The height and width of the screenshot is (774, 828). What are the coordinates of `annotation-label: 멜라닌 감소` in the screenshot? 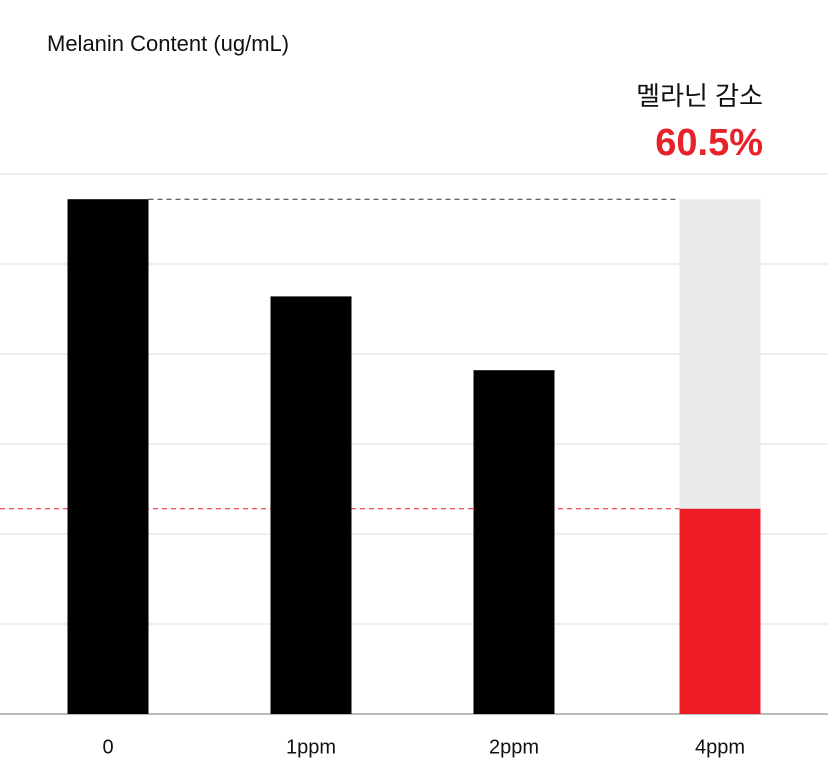 It's located at (699, 96).